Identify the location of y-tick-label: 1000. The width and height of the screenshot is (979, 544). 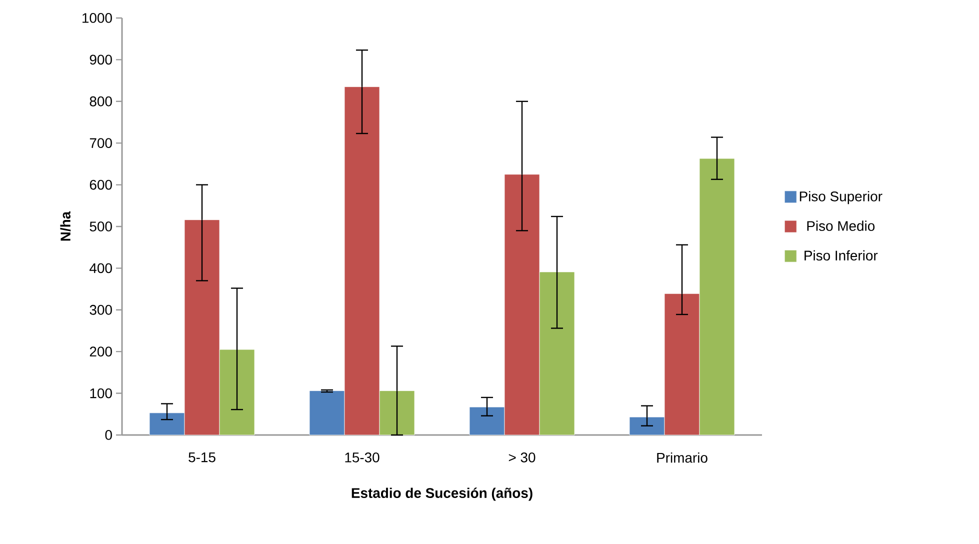
(97, 18).